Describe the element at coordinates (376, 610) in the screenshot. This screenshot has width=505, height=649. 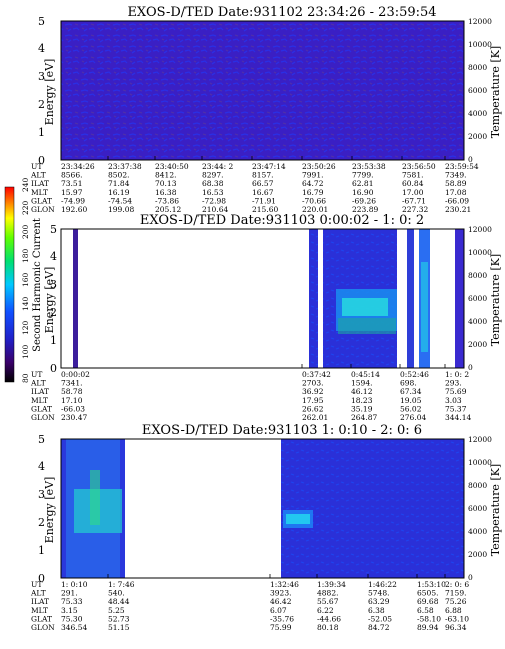
I see `footer-cell: 6.38` at that location.